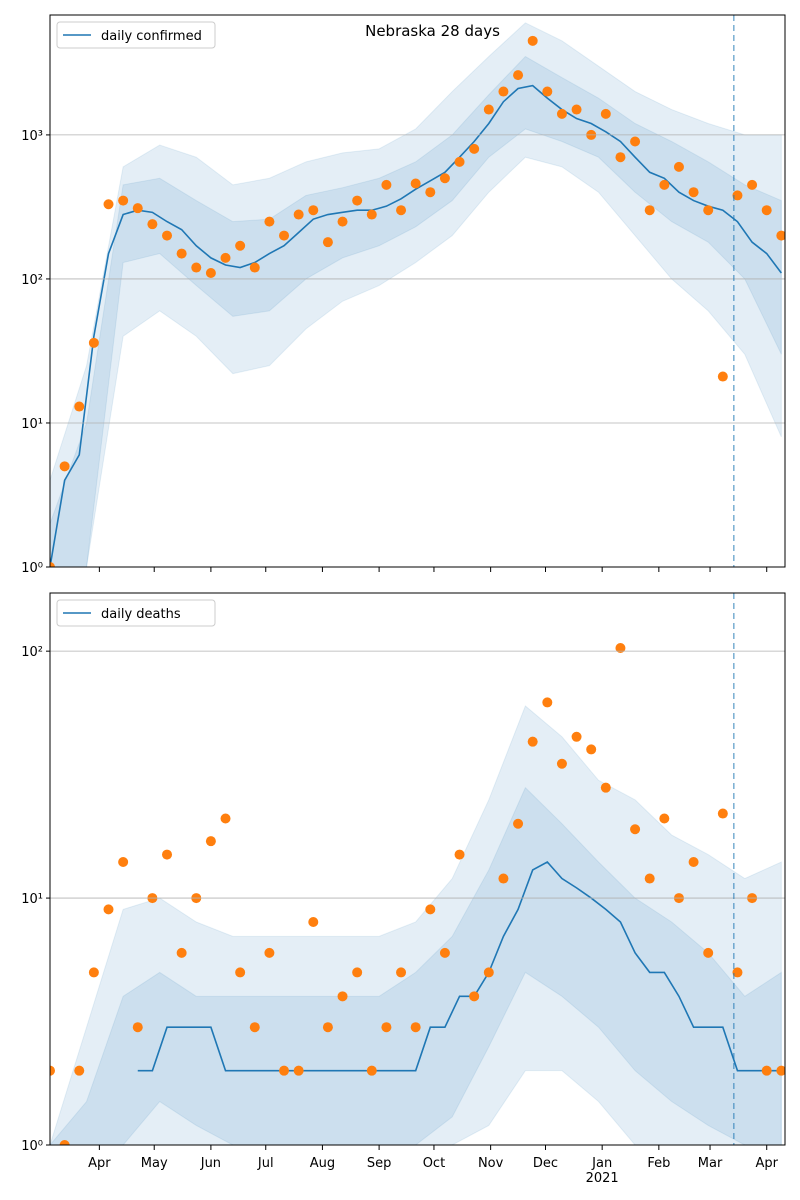 The height and width of the screenshot is (1200, 800). Describe the element at coordinates (491, 1163) in the screenshot. I see `x-tick-label: Nov` at that location.